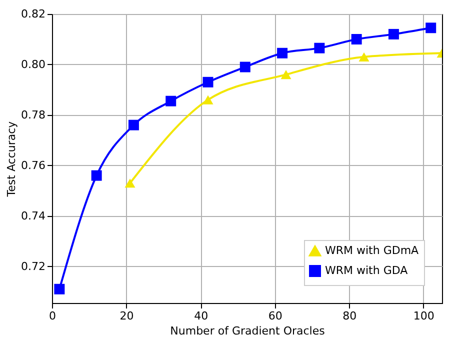 The image size is (461, 345). I want to click on y-tick-label: 0.74, so click(33, 215).